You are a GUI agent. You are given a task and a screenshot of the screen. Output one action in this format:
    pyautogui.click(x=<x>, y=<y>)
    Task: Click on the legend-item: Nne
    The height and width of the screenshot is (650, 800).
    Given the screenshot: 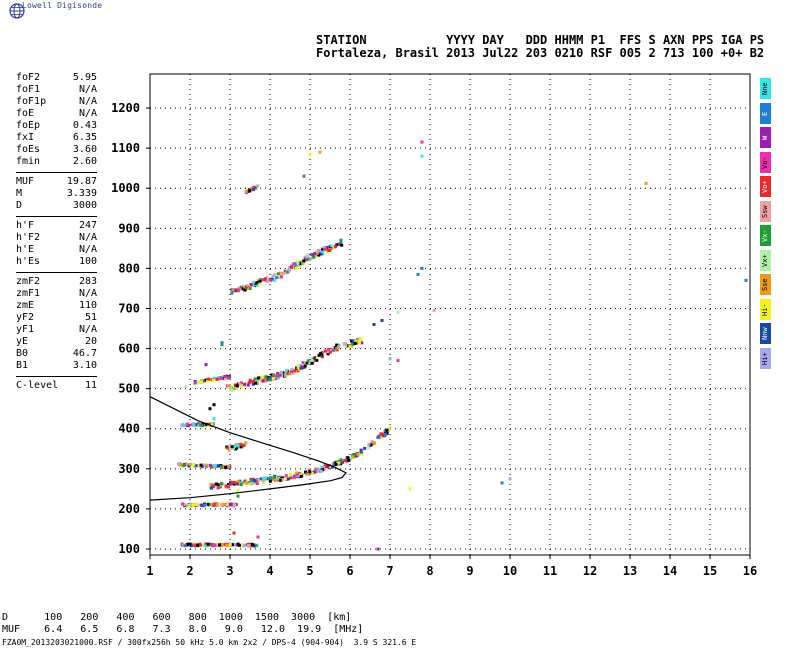 What is the action you would take?
    pyautogui.click(x=765, y=88)
    